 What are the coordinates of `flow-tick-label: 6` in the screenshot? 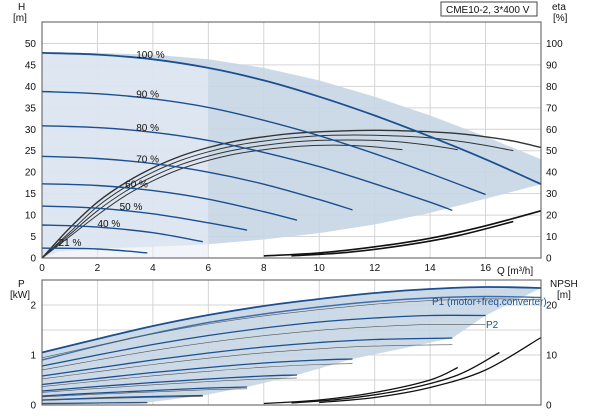 It's located at (209, 268).